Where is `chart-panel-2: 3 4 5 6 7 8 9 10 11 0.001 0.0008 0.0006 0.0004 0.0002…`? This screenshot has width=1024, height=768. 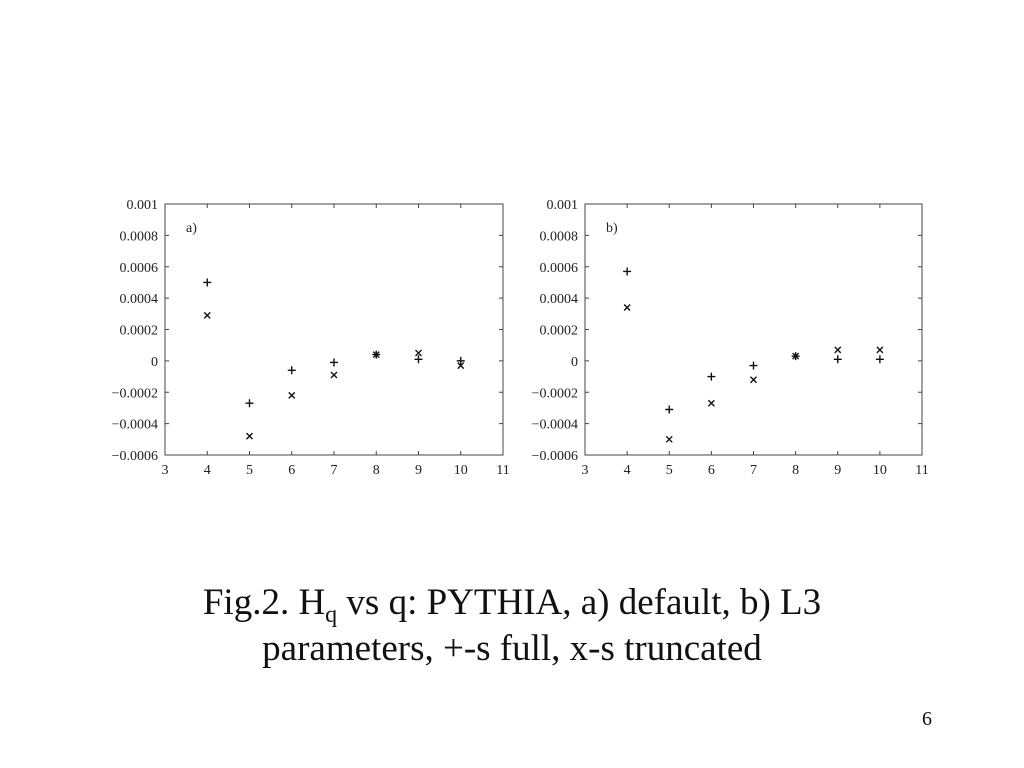 chart-panel-2: 3 4 5 6 7 8 9 10 11 0.001 0.0008 0.0006 0.0004 0.0002… is located at coordinates (730, 338).